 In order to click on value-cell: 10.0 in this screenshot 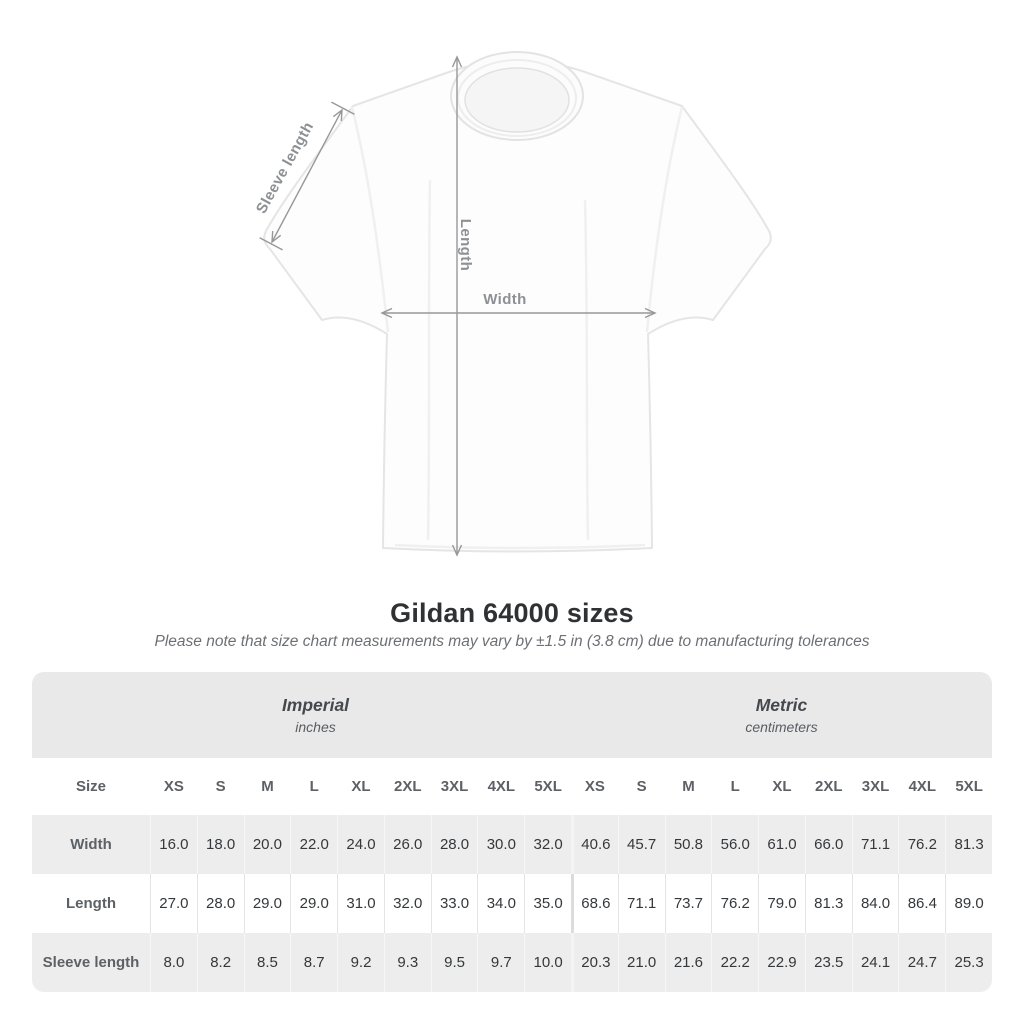, I will do `click(547, 962)`.